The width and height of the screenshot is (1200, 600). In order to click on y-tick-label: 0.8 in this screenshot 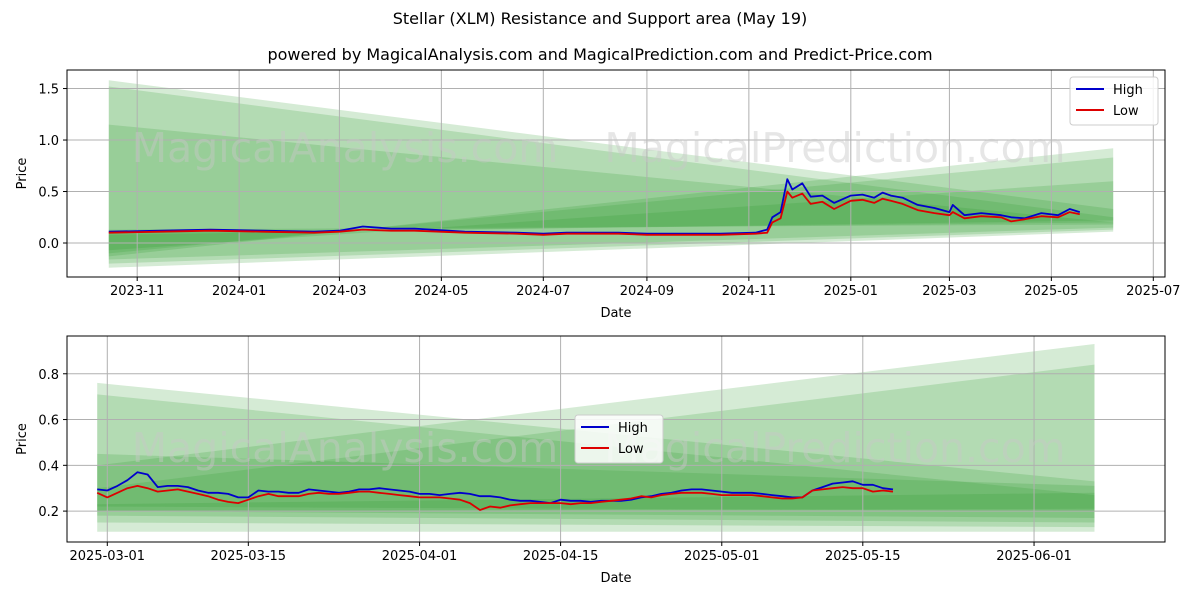, I will do `click(48, 375)`.